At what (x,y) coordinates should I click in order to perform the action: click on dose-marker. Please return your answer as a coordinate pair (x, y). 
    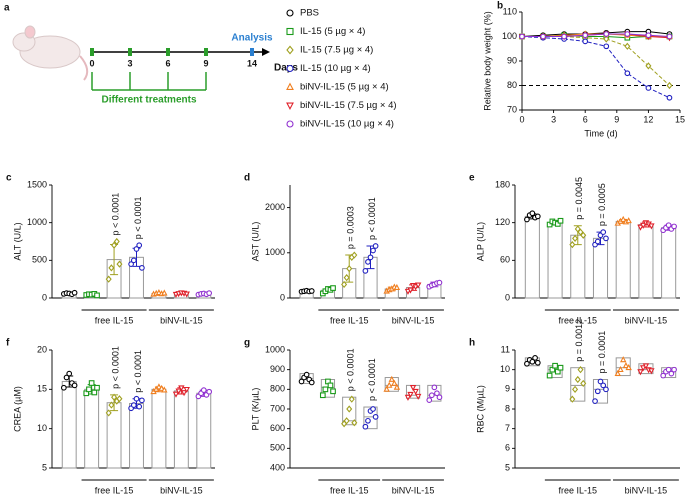
    Looking at the image, I should click on (130, 52).